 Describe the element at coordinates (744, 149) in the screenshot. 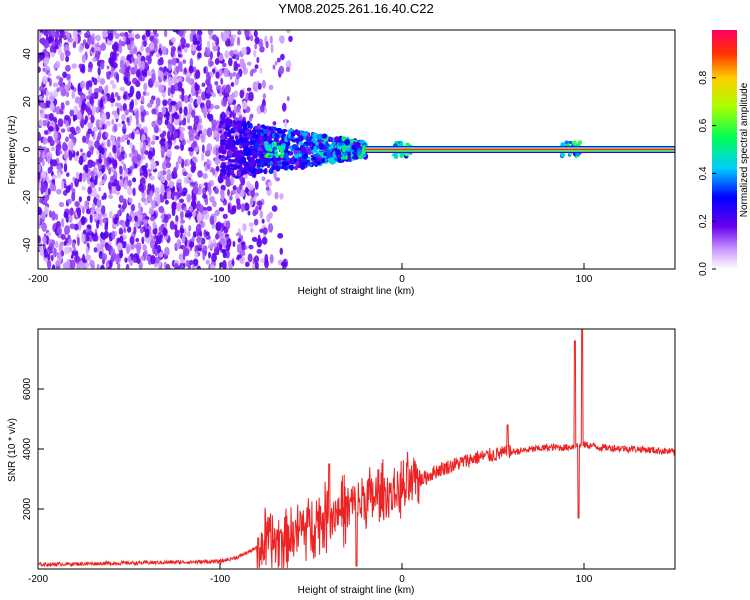

I see `colorbar-label: Normalized spectral amplitude` at that location.